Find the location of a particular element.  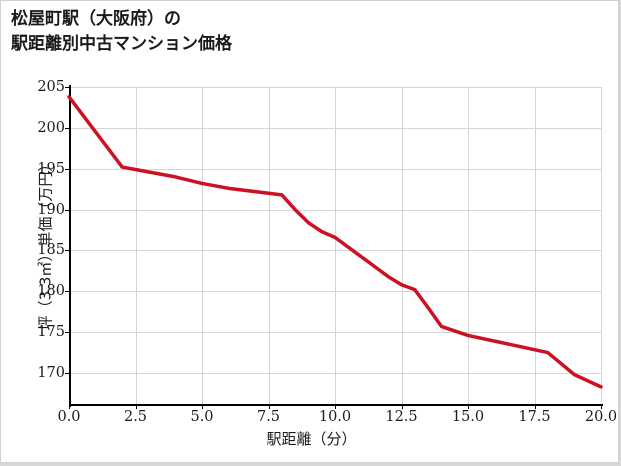

x-axis-tick-label: 10.0 is located at coordinates (335, 417).